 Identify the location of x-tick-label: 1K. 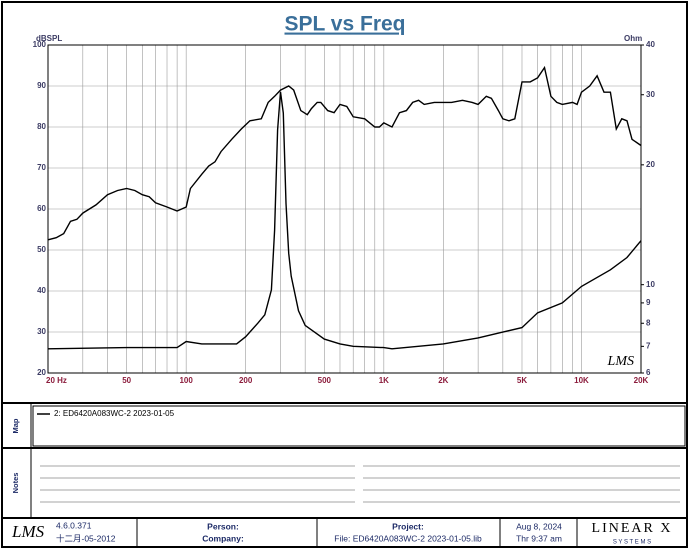
(384, 380).